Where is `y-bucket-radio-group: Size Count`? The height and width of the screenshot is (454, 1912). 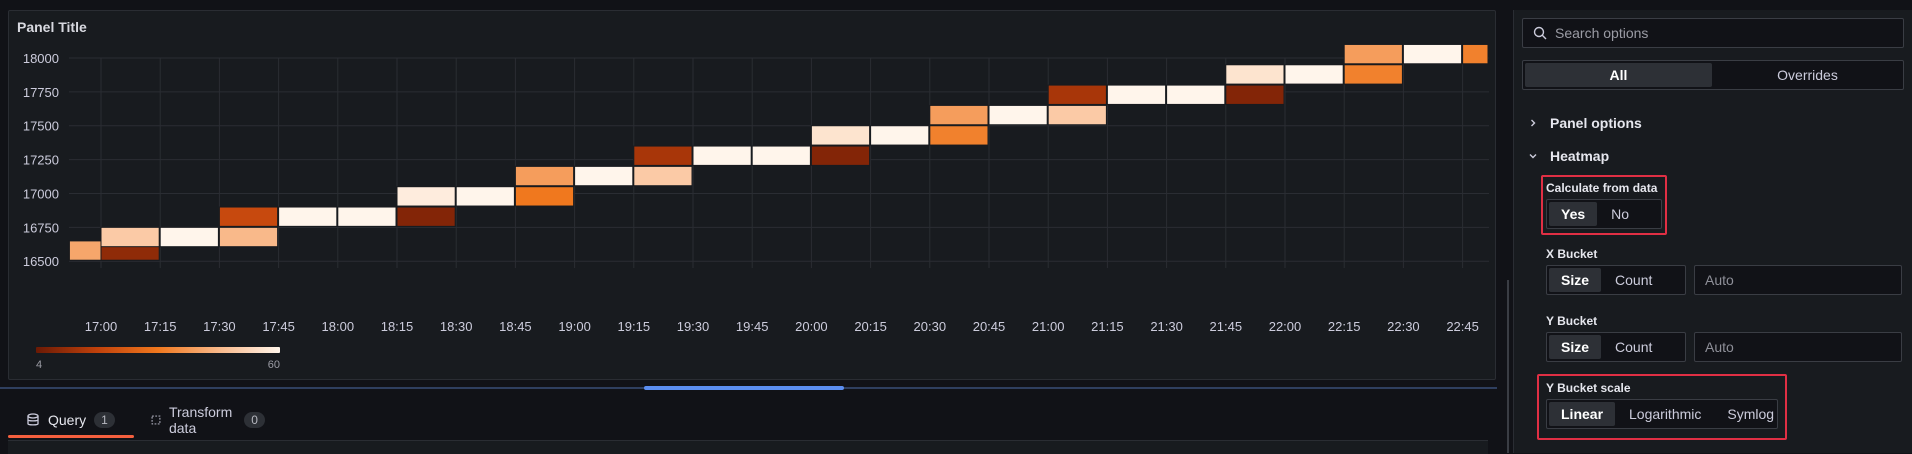
y-bucket-radio-group: Size Count is located at coordinates (1616, 347).